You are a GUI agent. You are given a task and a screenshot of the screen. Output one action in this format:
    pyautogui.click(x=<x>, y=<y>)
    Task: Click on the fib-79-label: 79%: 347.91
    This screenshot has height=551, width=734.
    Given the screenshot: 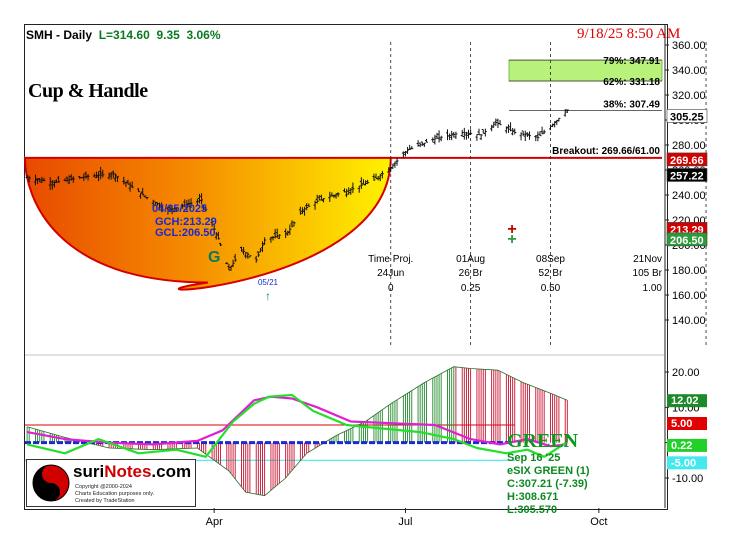 What is the action you would take?
    pyautogui.click(x=631, y=61)
    